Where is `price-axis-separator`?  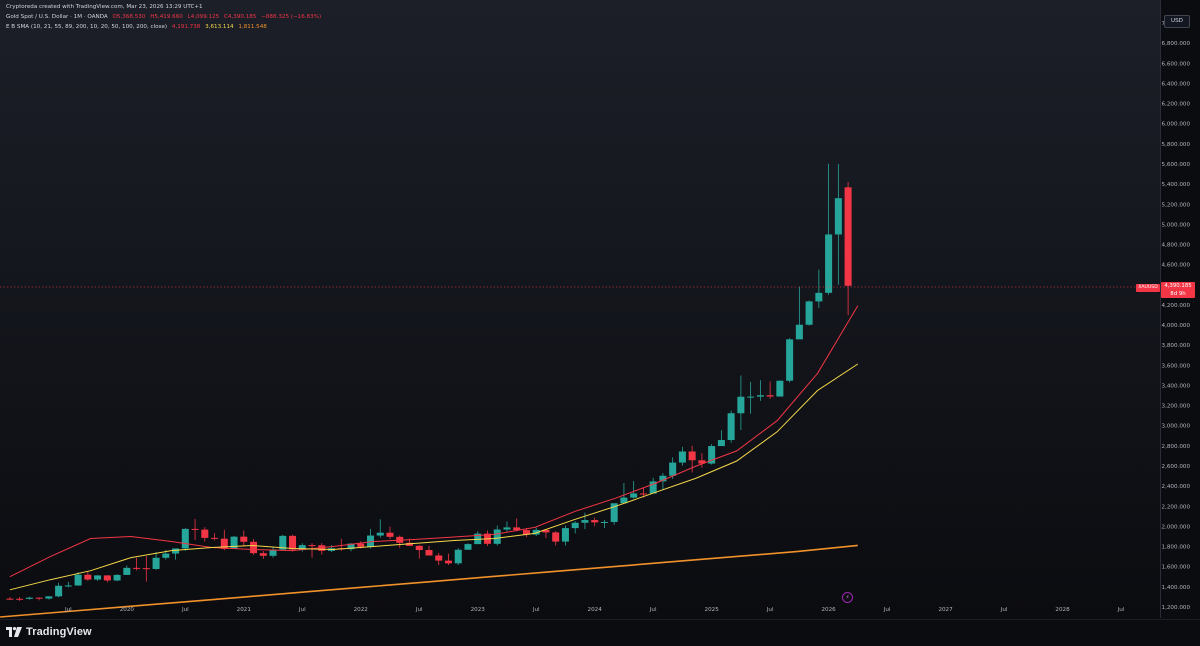 price-axis-separator is located at coordinates (1160, 309).